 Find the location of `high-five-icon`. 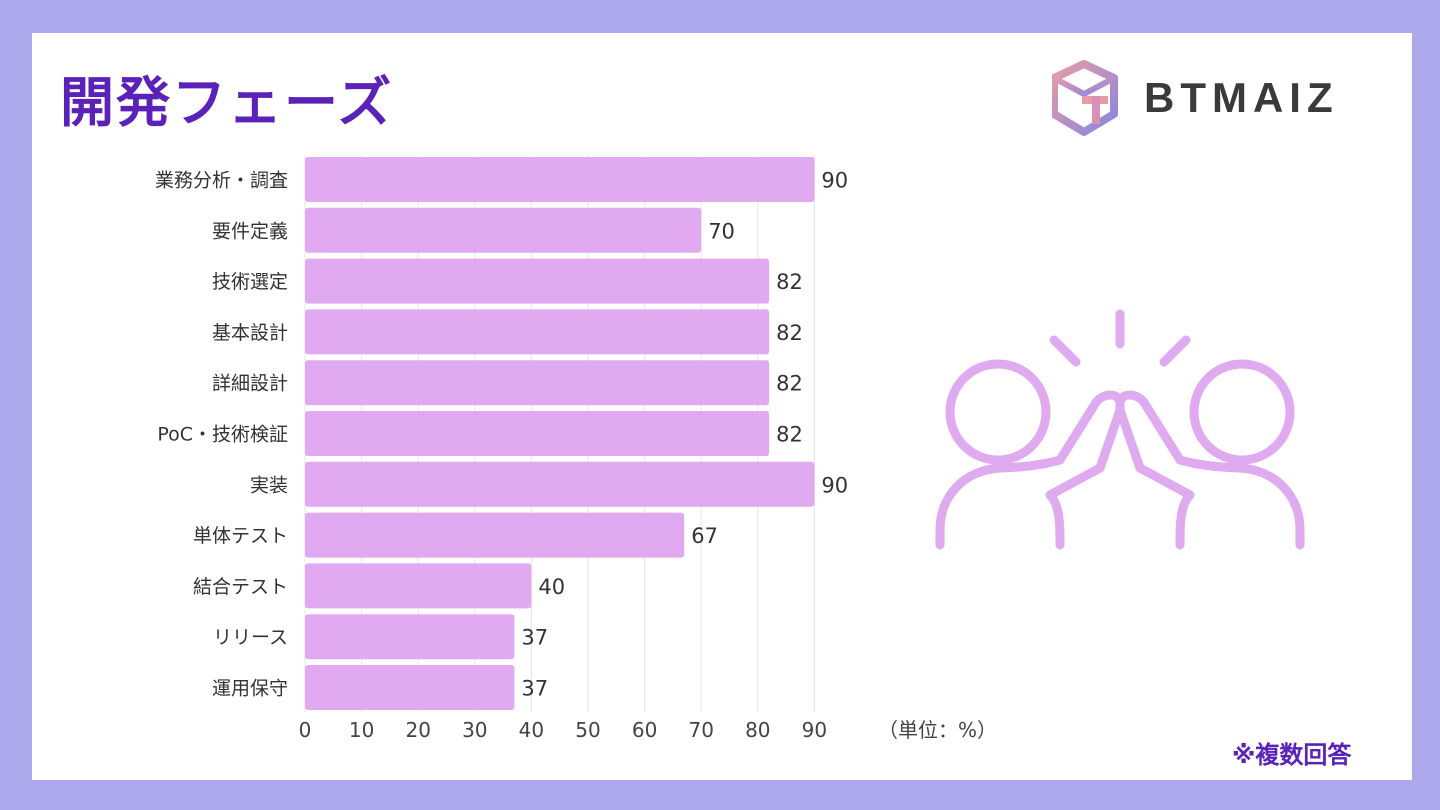

high-five-icon is located at coordinates (1120, 429).